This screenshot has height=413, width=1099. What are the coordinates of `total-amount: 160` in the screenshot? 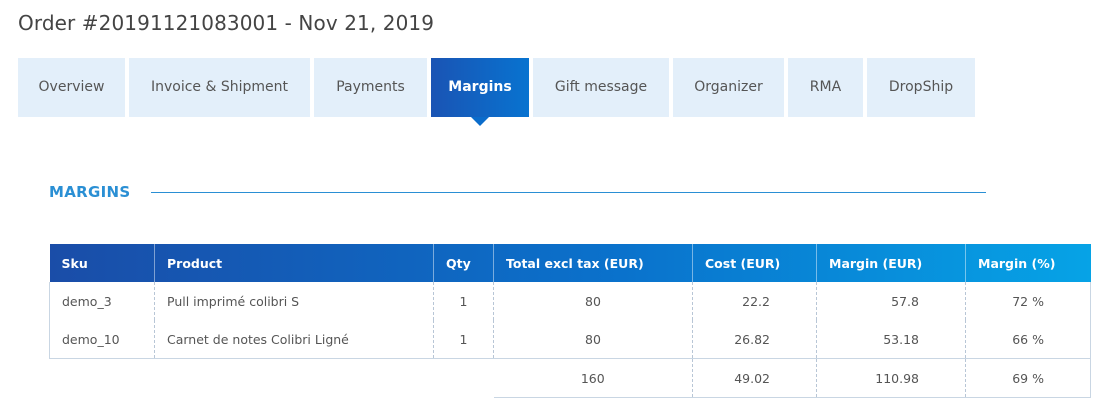 It's located at (593, 378).